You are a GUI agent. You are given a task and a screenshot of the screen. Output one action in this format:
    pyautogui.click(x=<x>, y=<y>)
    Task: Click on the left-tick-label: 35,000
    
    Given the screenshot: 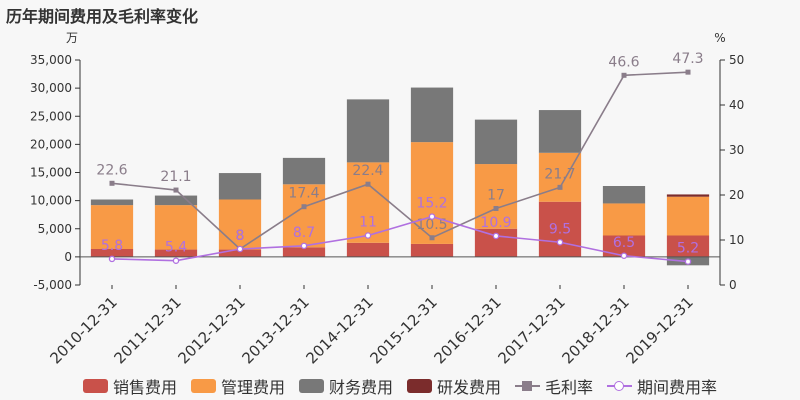 What is the action you would take?
    pyautogui.click(x=51, y=60)
    